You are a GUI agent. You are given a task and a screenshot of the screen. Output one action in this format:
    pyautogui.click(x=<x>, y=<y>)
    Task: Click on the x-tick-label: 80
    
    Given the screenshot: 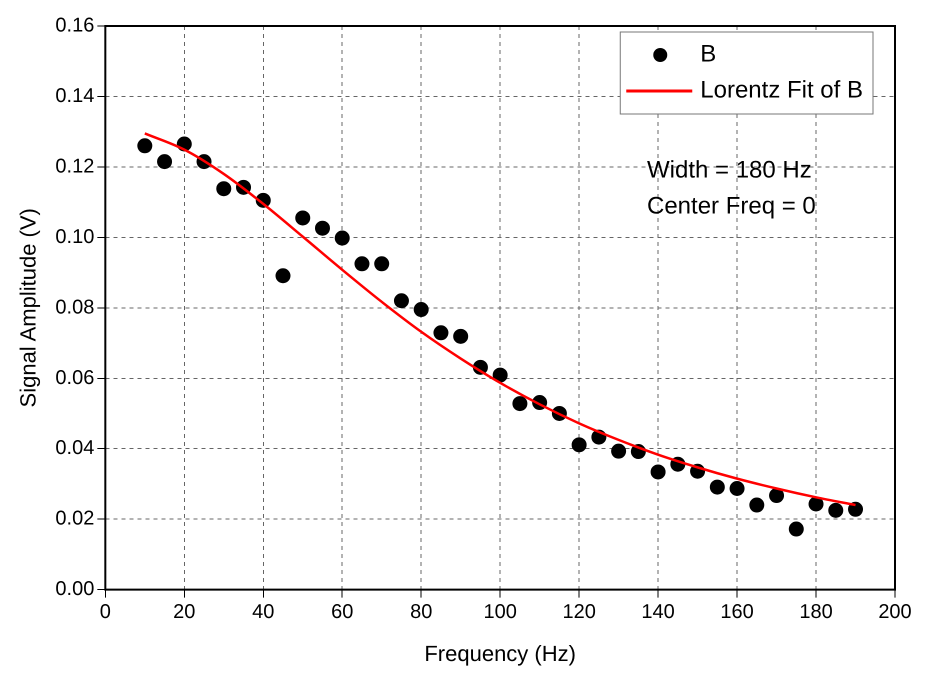 What is the action you would take?
    pyautogui.click(x=421, y=612)
    